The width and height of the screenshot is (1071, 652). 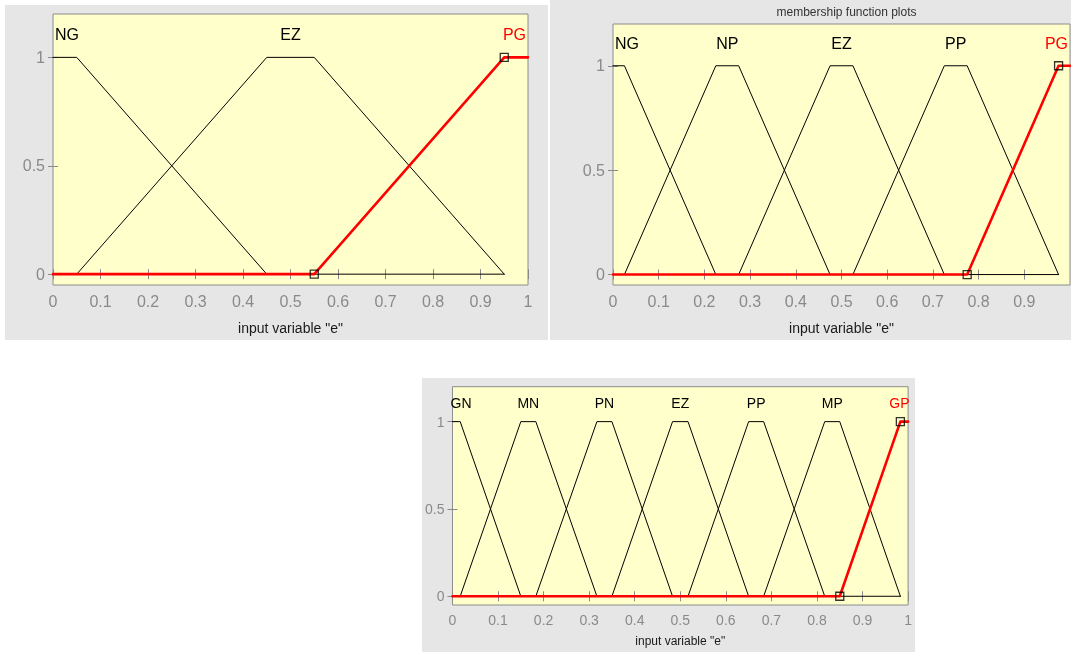 What do you see at coordinates (461, 402) in the screenshot?
I see `series-label: GN` at bounding box center [461, 402].